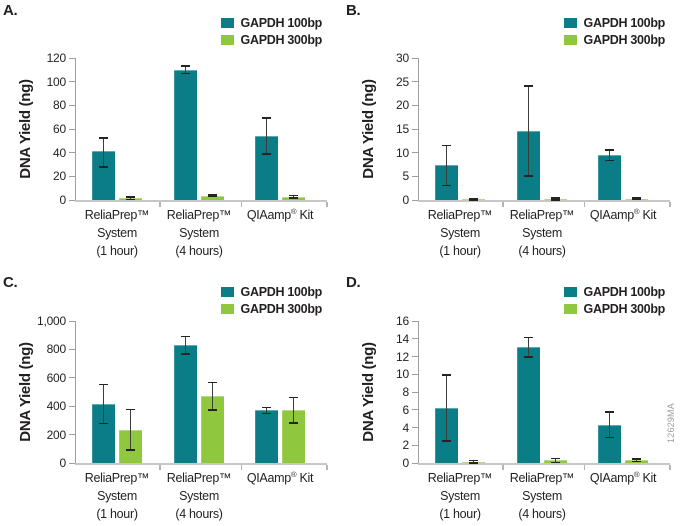 Image resolution: width=686 pixels, height=526 pixels. I want to click on y-tick-label: 14, so click(402, 338).